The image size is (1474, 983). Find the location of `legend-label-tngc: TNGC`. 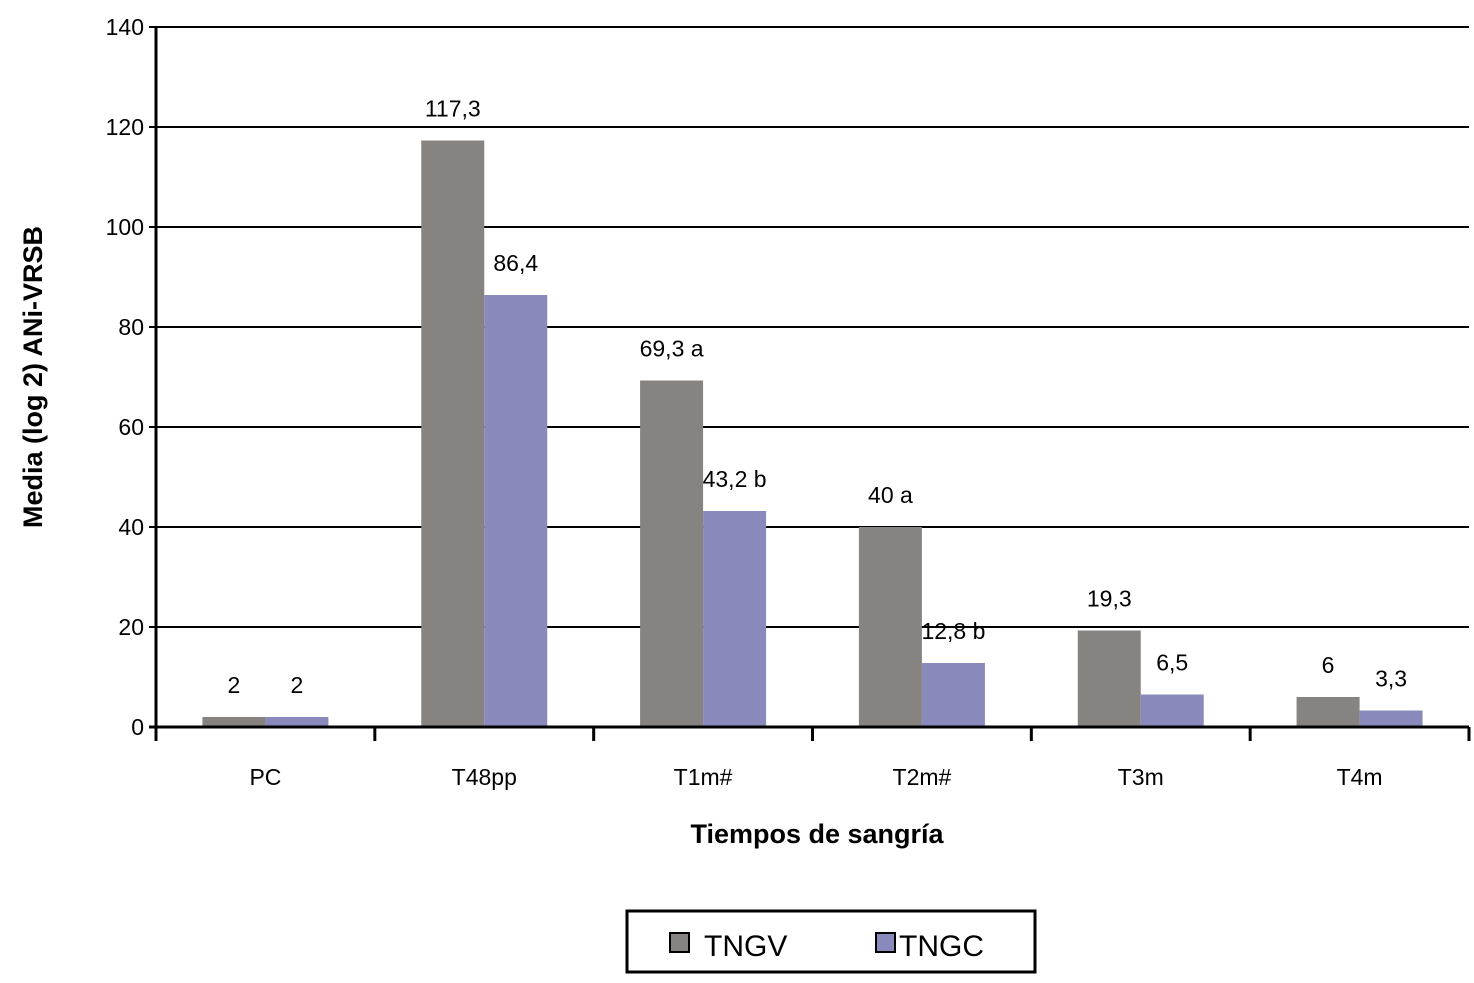

legend-label-tngc: TNGC is located at coordinates (941, 946).